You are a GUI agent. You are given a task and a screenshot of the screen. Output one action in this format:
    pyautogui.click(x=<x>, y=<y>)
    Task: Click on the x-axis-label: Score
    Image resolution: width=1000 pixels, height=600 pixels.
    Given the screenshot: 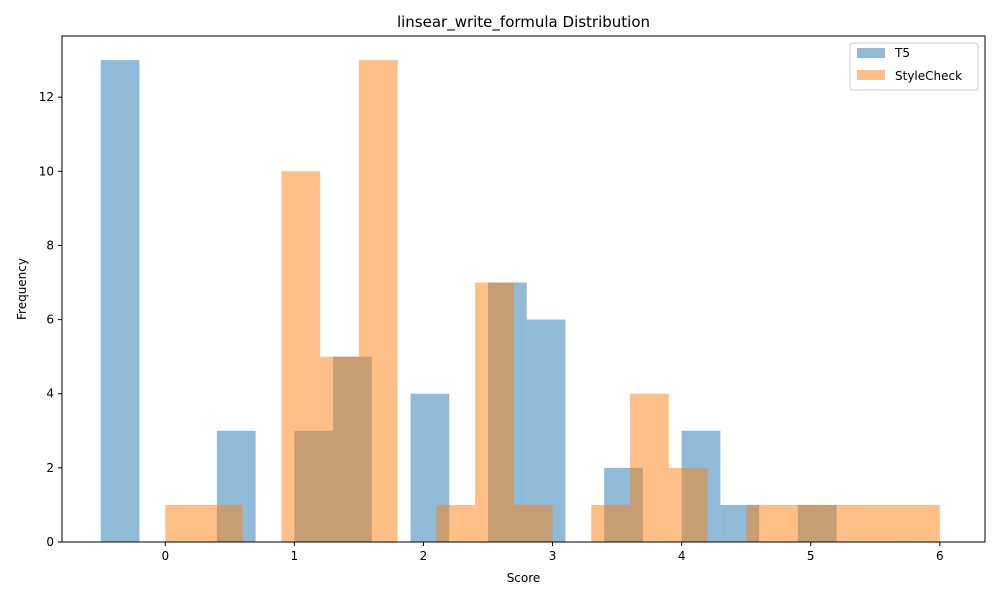 What is the action you would take?
    pyautogui.click(x=524, y=578)
    